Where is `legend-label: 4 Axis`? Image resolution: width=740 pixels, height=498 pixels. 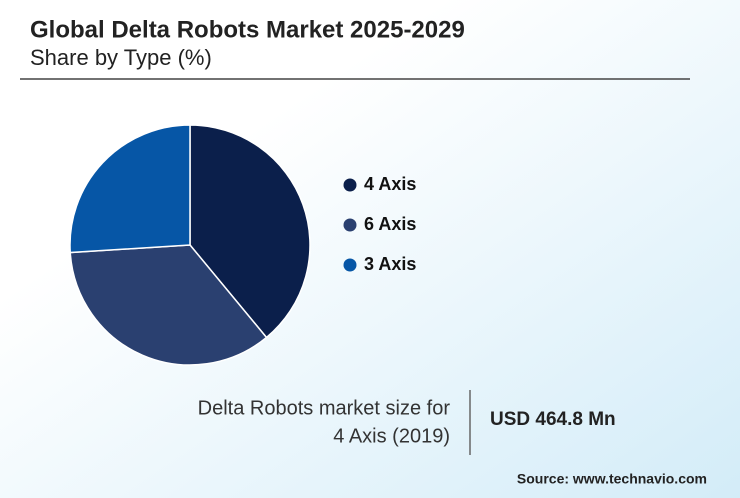 legend-label: 4 Axis is located at coordinates (390, 184).